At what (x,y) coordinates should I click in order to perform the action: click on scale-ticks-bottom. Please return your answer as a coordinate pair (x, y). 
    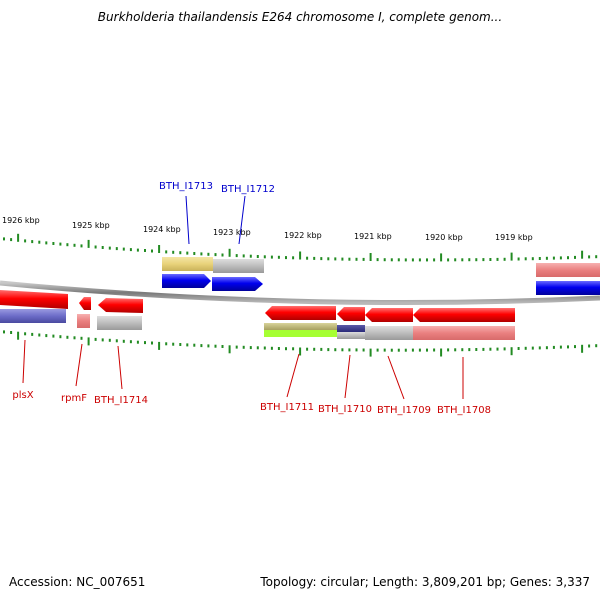
    Looking at the image, I should click on (300, 343).